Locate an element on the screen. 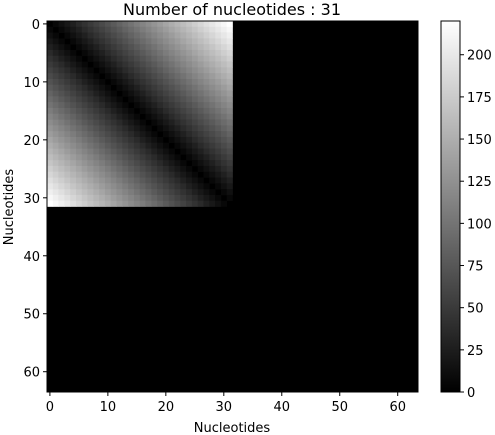 The width and height of the screenshot is (495, 435). x-tick-label: 20 is located at coordinates (166, 407).